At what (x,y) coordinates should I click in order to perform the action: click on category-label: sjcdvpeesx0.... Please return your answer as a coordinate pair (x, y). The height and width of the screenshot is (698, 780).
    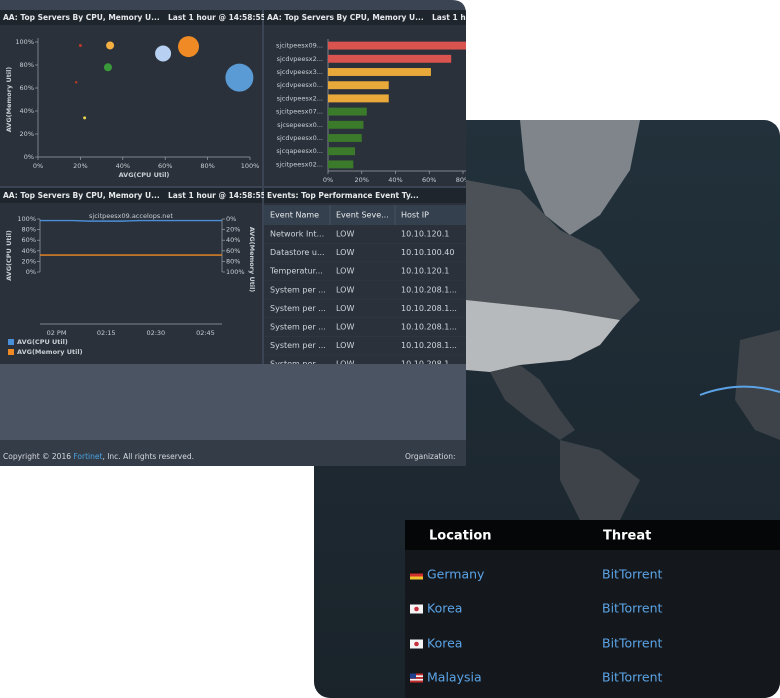
    Looking at the image, I should click on (300, 138).